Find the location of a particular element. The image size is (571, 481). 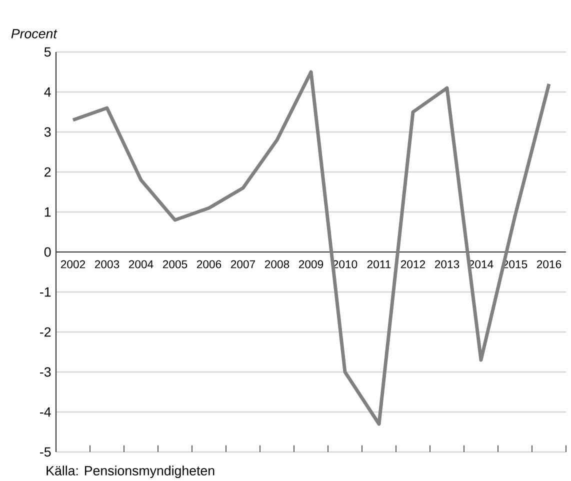

y-tick-label: -1 is located at coordinates (45, 292).